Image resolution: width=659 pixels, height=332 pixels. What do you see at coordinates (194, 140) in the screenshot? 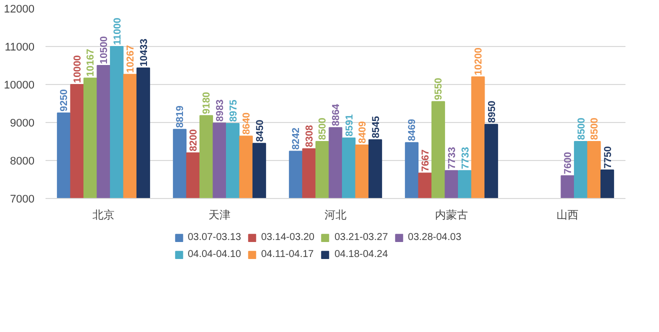
I see `data-label: 8200` at bounding box center [194, 140].